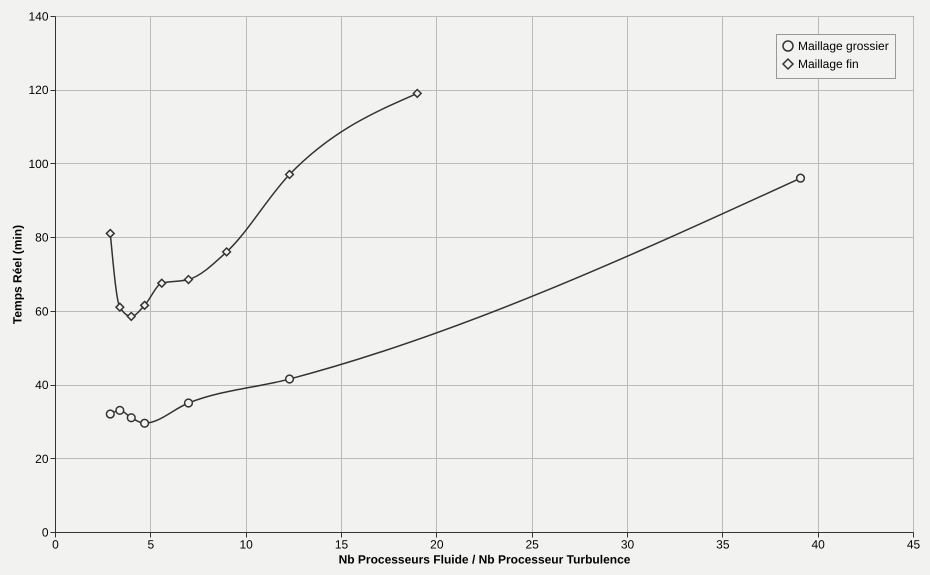  Describe the element at coordinates (42, 311) in the screenshot. I see `y-tick-label: 60` at that location.